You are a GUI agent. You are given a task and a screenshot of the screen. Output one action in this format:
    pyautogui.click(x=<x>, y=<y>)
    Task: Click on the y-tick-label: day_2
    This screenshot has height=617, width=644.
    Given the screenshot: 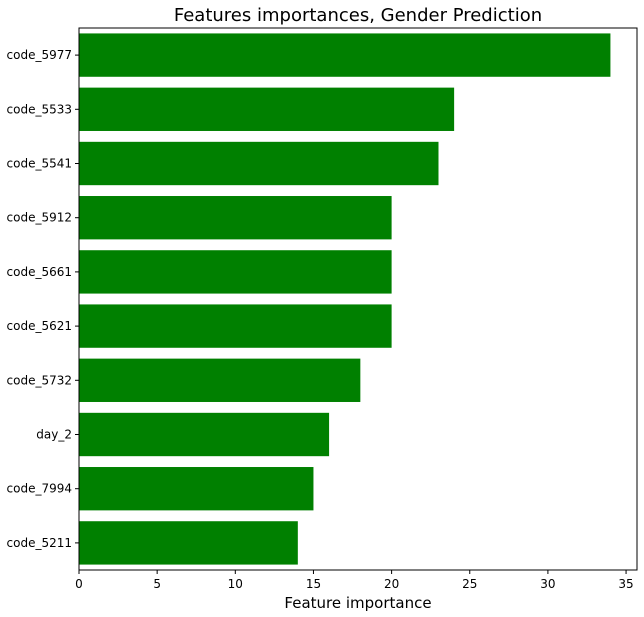 What is the action you would take?
    pyautogui.click(x=54, y=435)
    